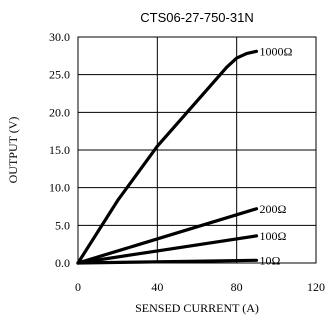 The height and width of the screenshot is (326, 328). What do you see at coordinates (270, 260) in the screenshot?
I see `series-label-3: 10Ω` at bounding box center [270, 260].